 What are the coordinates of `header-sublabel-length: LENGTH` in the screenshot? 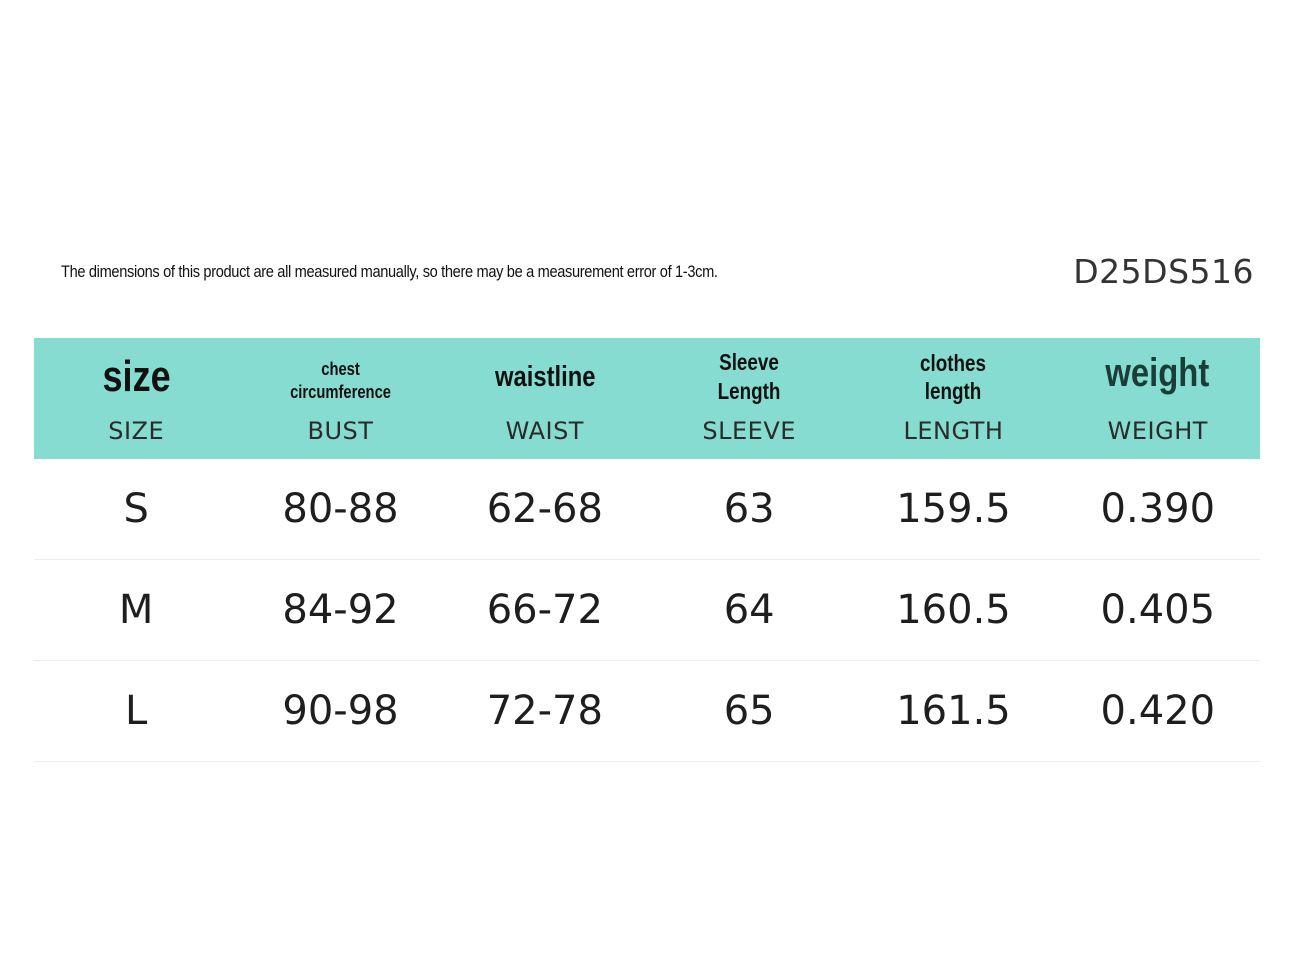 It's located at (953, 431).